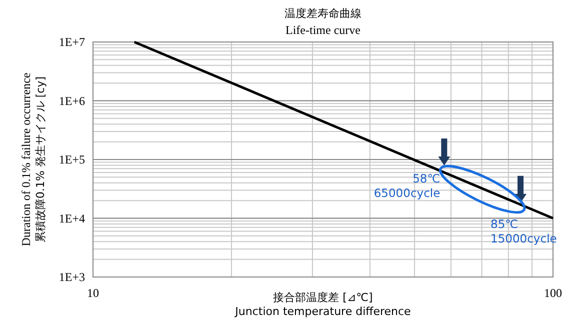  What do you see at coordinates (323, 30) in the screenshot?
I see `chart-subtitle: Life-time curve` at bounding box center [323, 30].